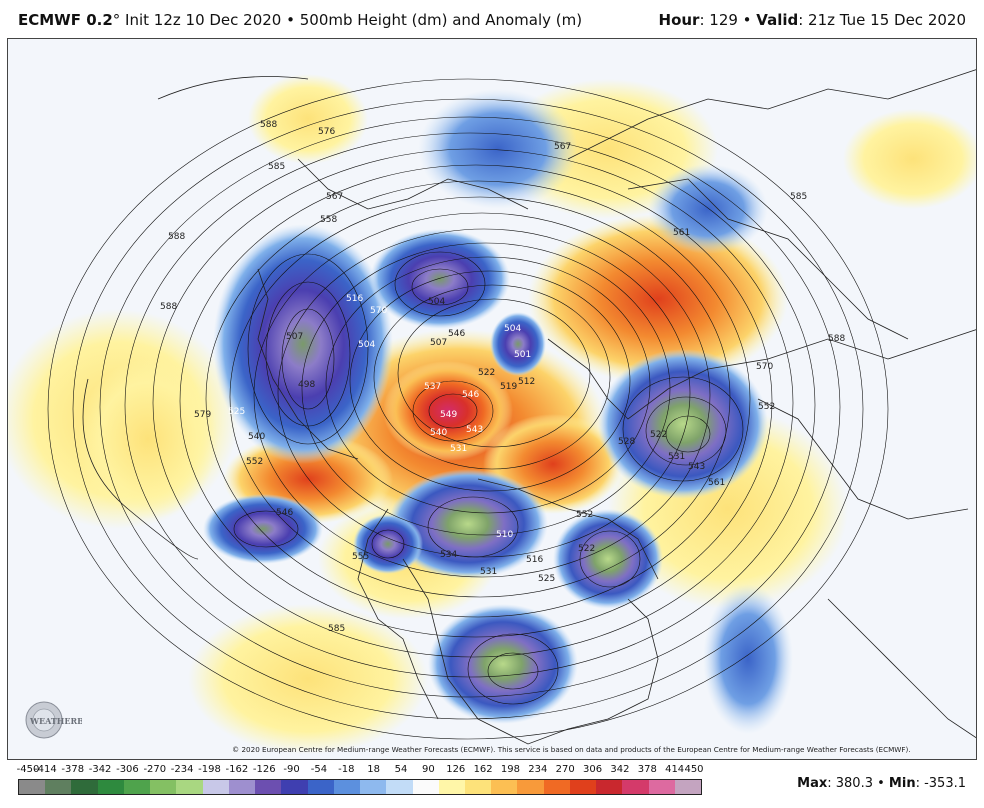 The image size is (984, 808). Describe the element at coordinates (448, 555) in the screenshot. I see `contour-label: 534` at that location.